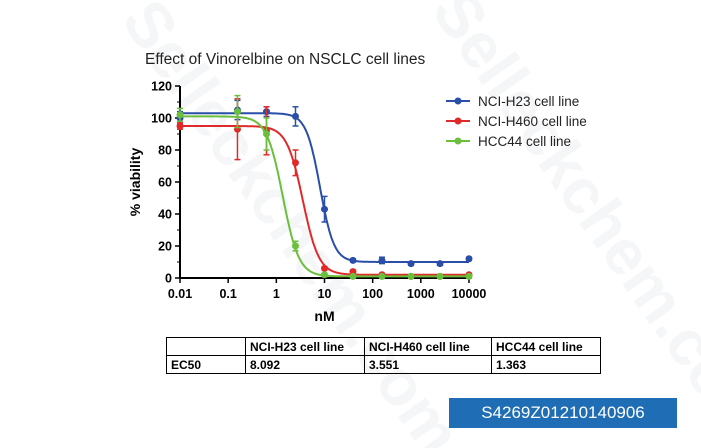 This screenshot has width=701, height=448. Describe the element at coordinates (372, 294) in the screenshot. I see `x-tick-label: 100` at that location.